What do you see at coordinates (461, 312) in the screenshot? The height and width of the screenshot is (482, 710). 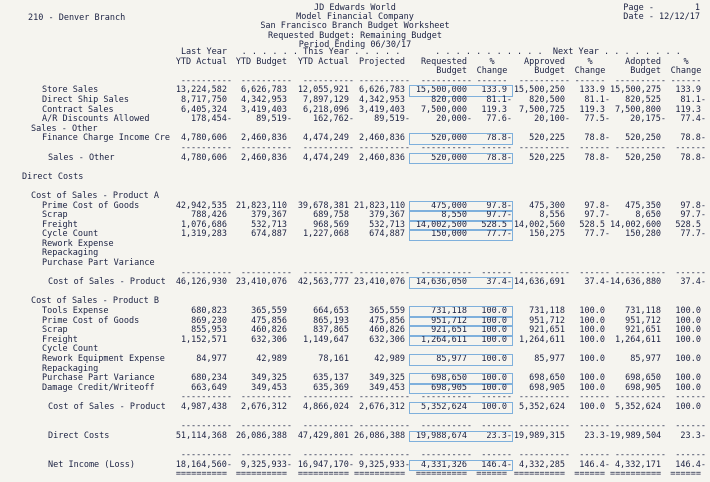 I see `requested-budget-field: 731,118 100.0` at bounding box center [461, 312].